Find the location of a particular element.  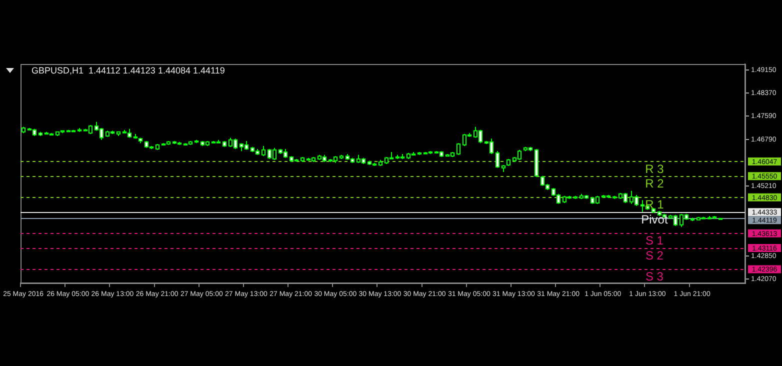

ref-line-label: S 3 is located at coordinates (654, 277).